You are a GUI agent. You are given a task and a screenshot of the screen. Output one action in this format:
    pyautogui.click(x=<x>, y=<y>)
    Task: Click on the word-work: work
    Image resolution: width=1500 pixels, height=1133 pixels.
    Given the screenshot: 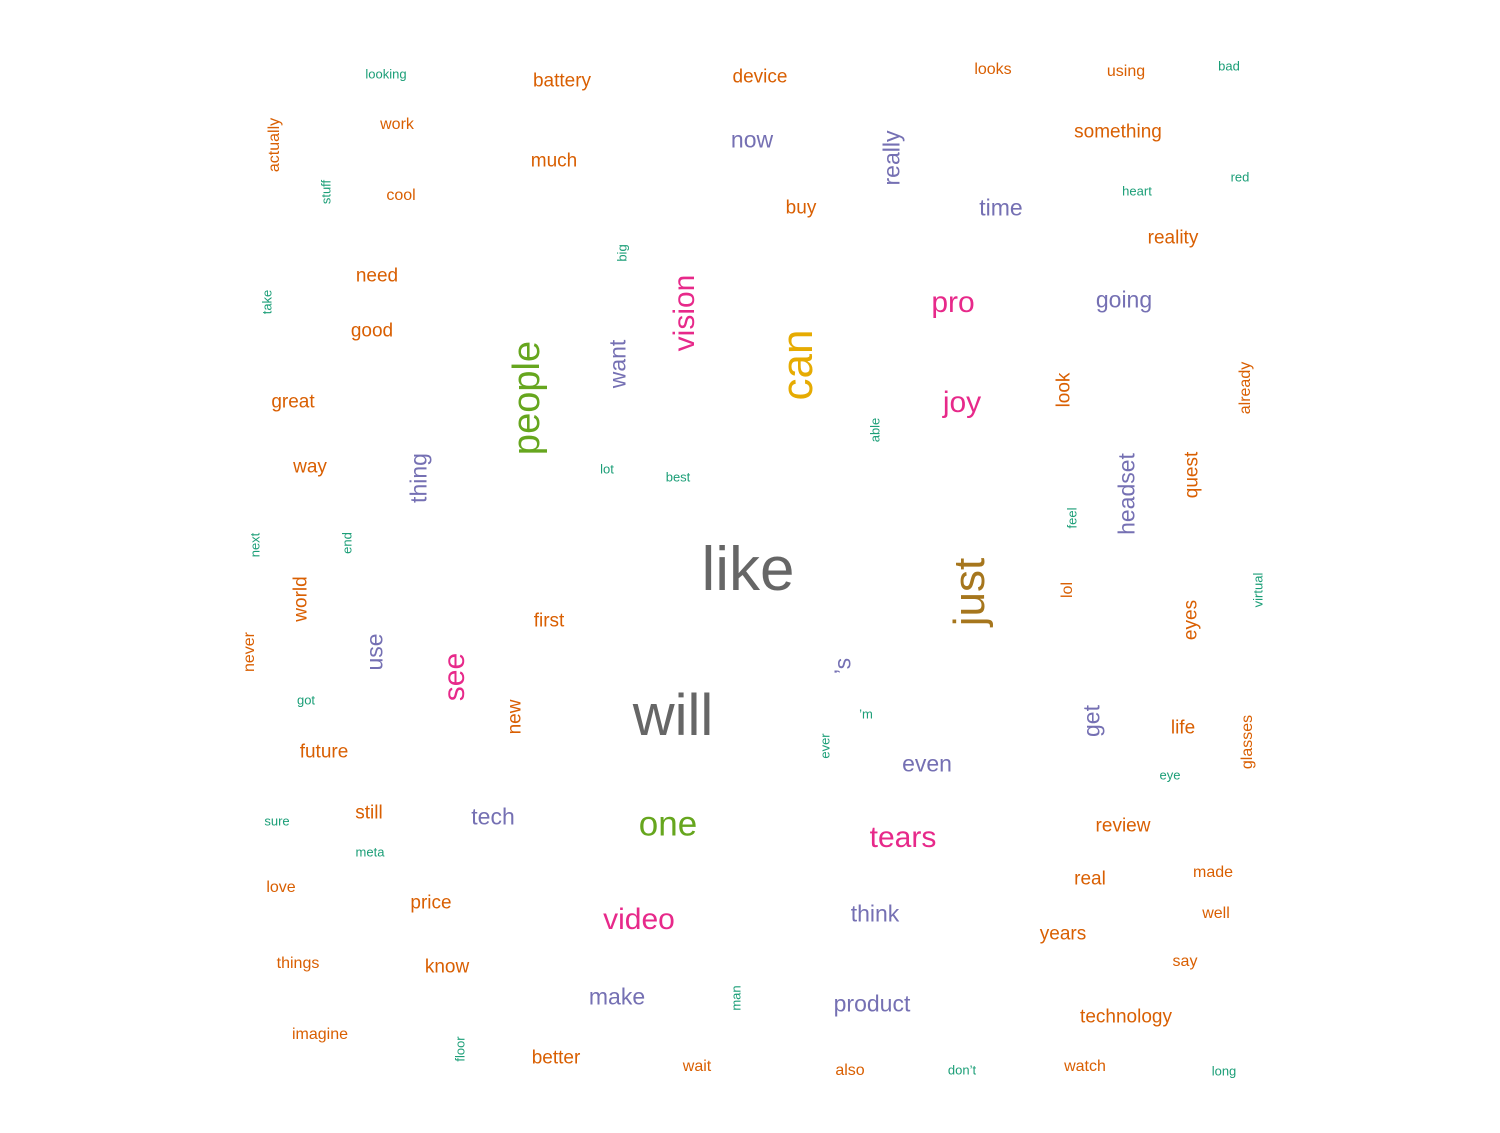 What is the action you would take?
    pyautogui.click(x=397, y=124)
    